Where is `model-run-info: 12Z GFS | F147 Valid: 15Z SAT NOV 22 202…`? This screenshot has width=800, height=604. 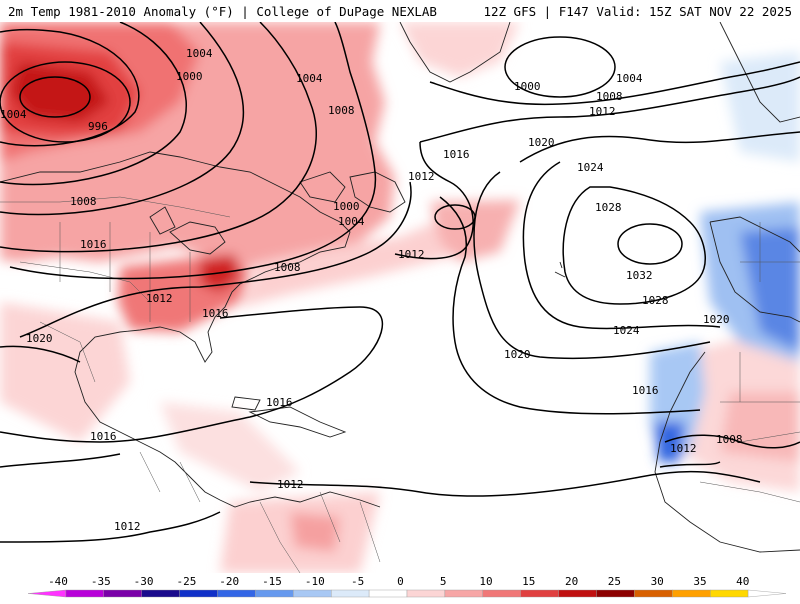
model-run-info: 12Z GFS | F147 Valid: 15Z SAT NOV 22 202… is located at coordinates (637, 11).